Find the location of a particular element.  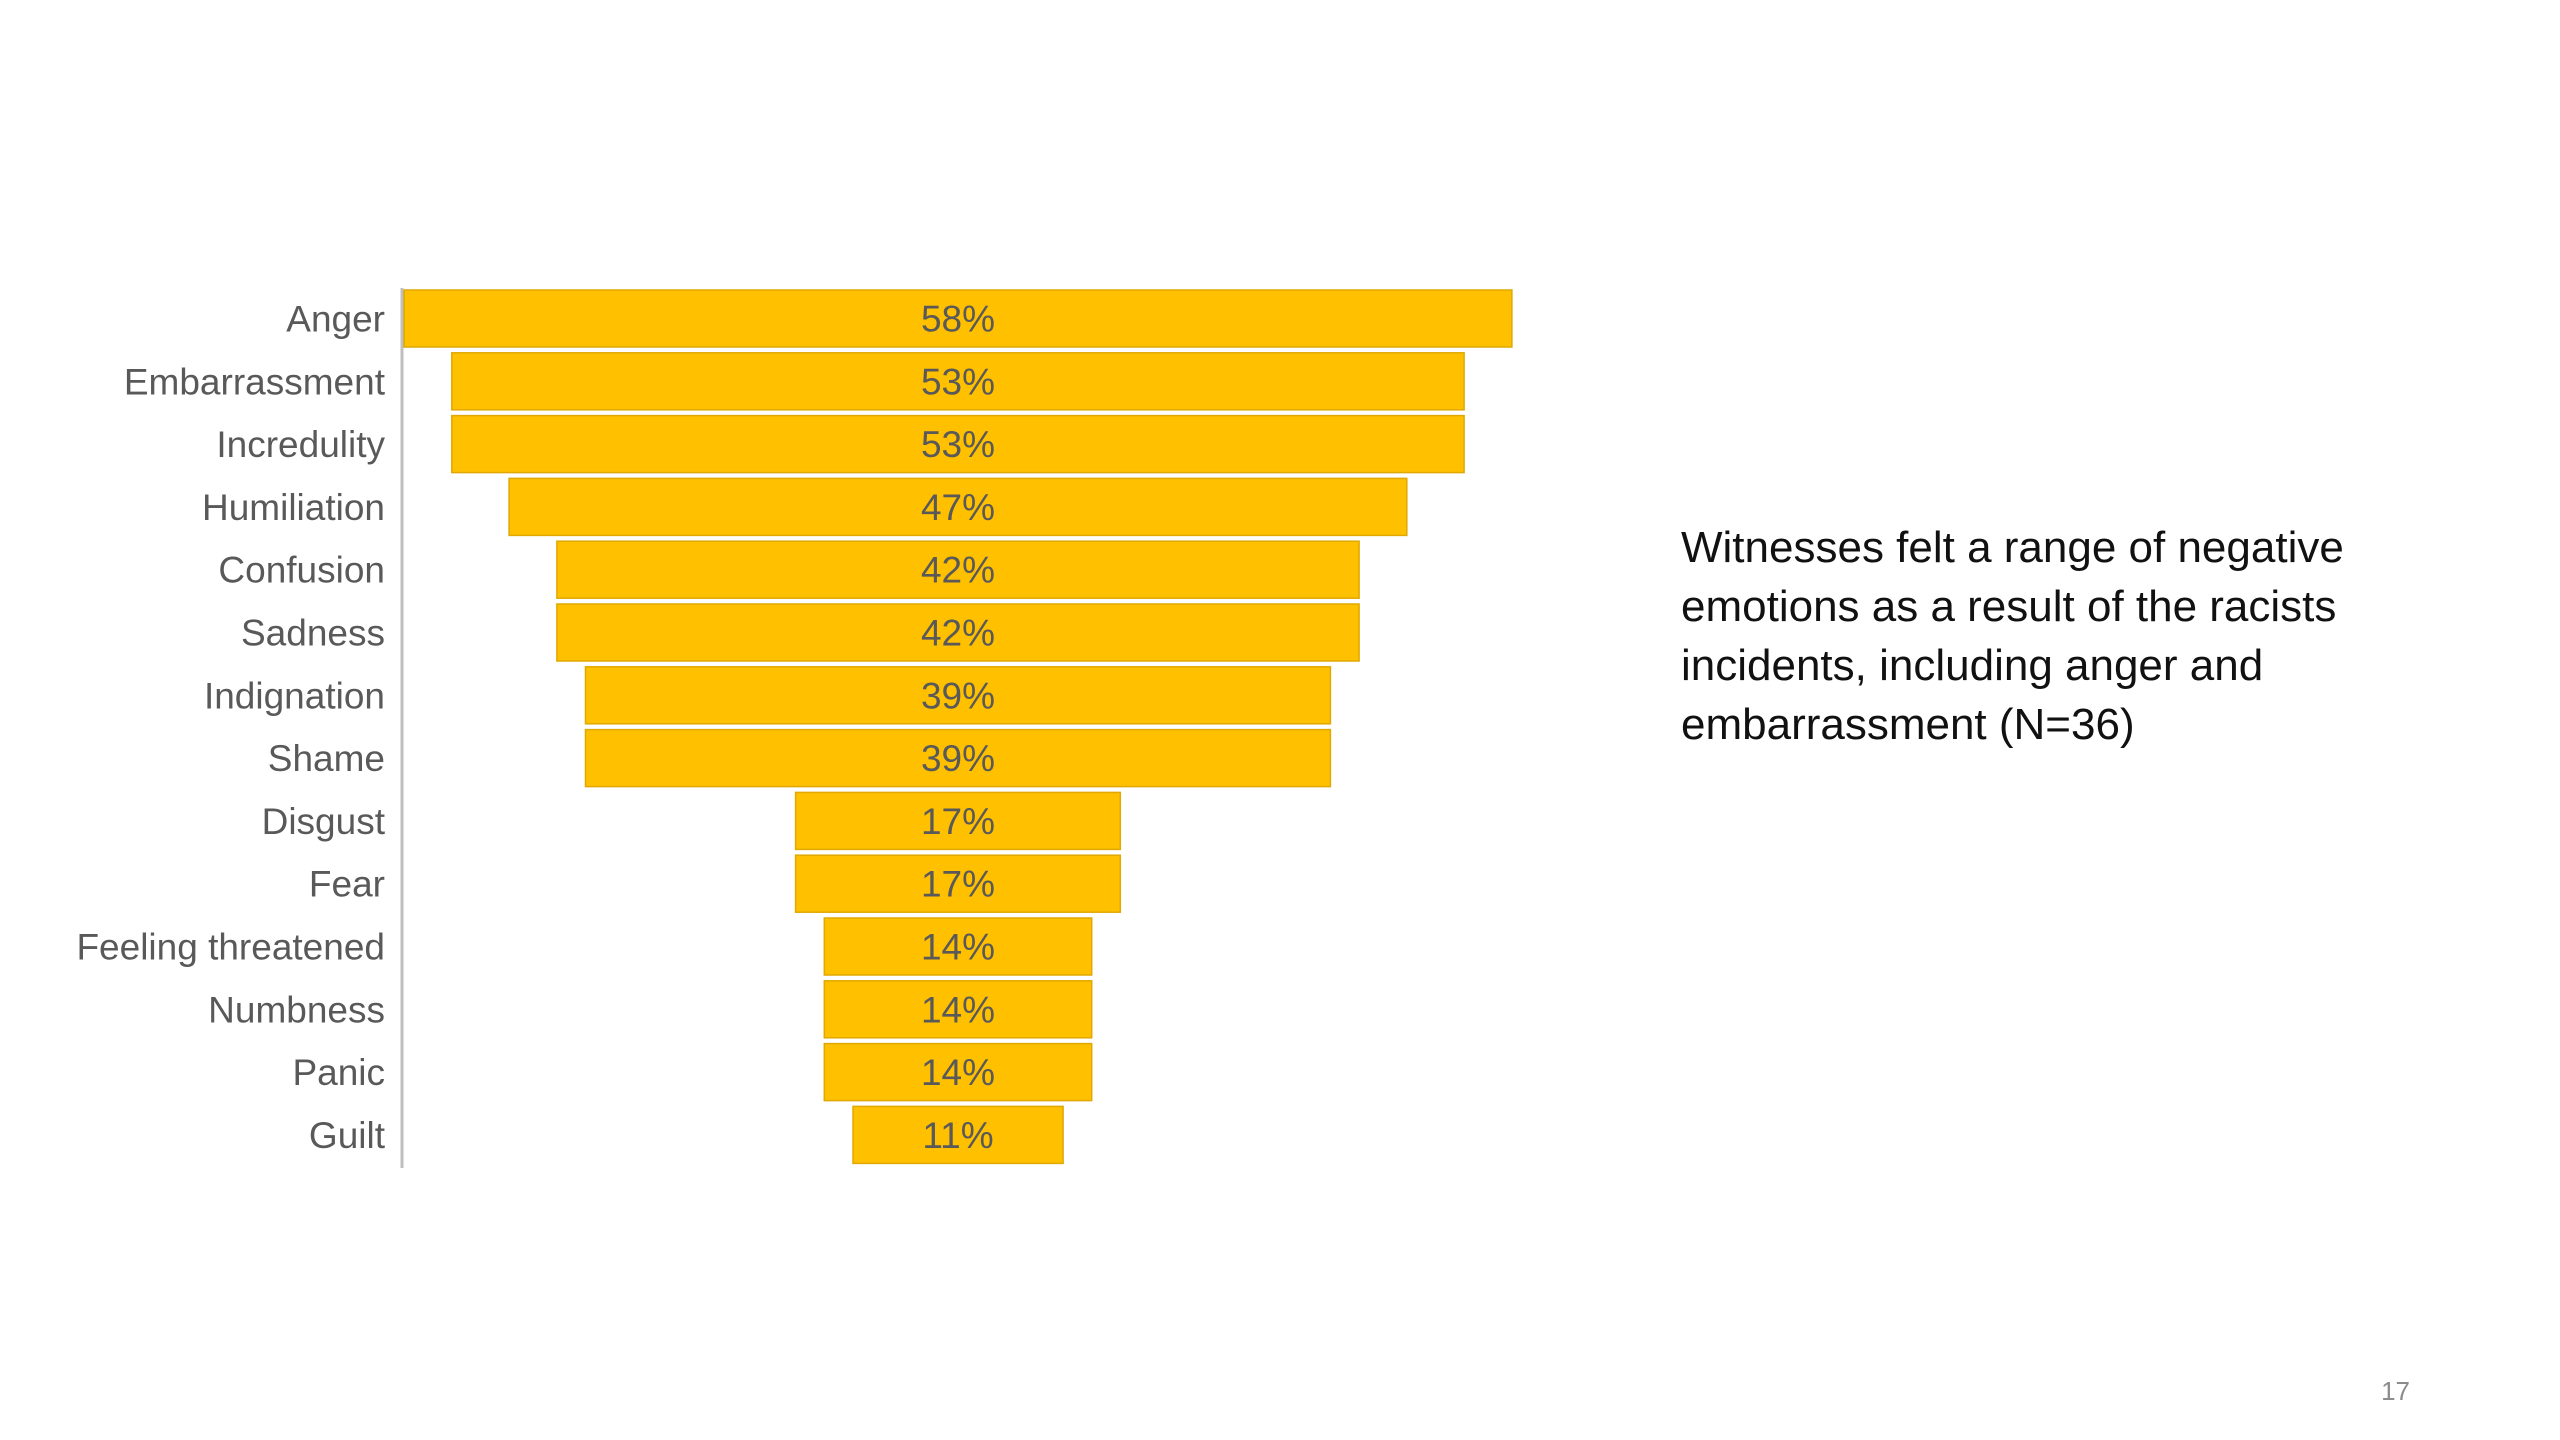

category-label-feeling-threatened: Feeling threatened is located at coordinates (230, 947).